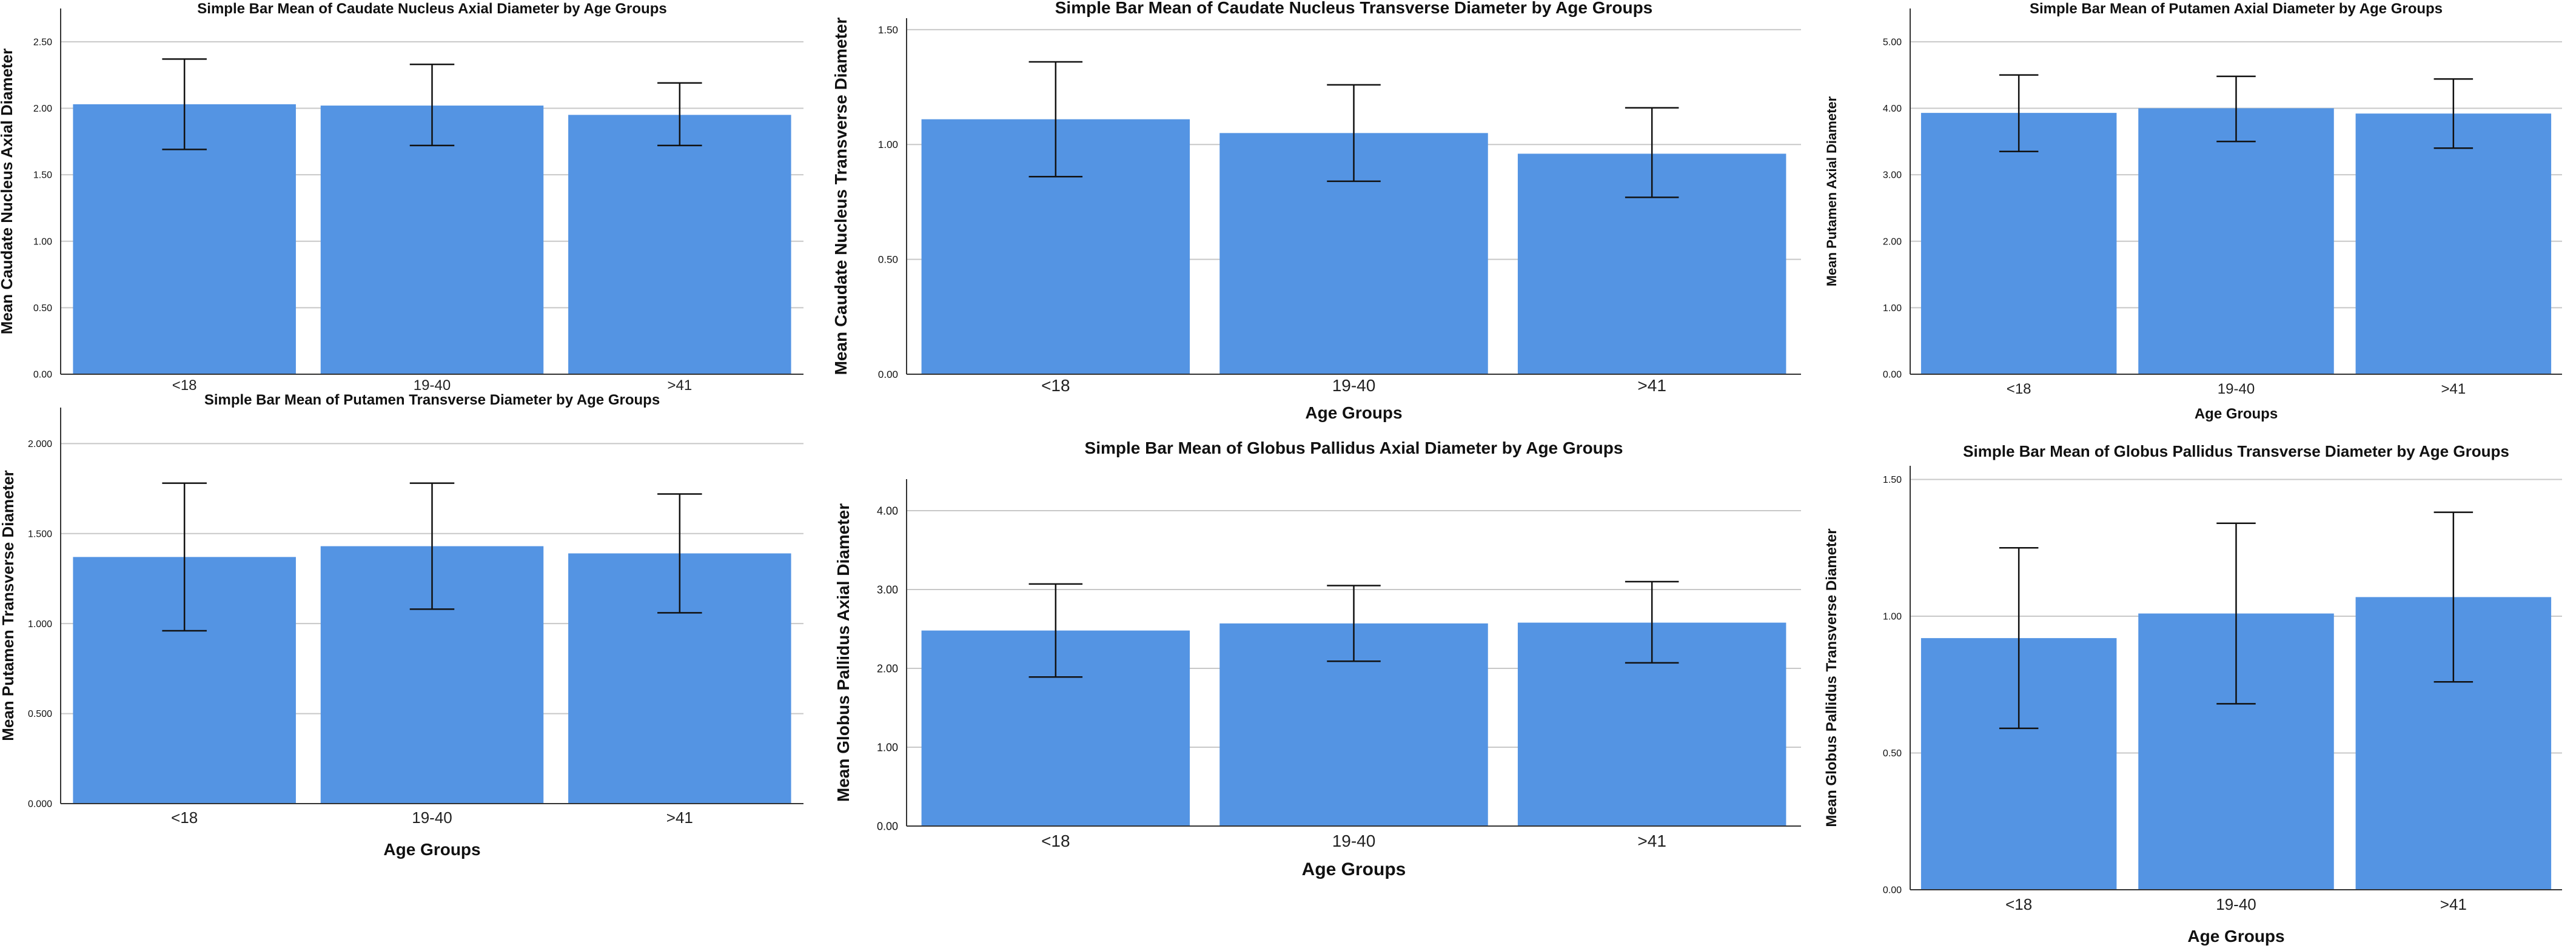  What do you see at coordinates (1892, 42) in the screenshot?
I see `y-tick-label: 5.00` at bounding box center [1892, 42].